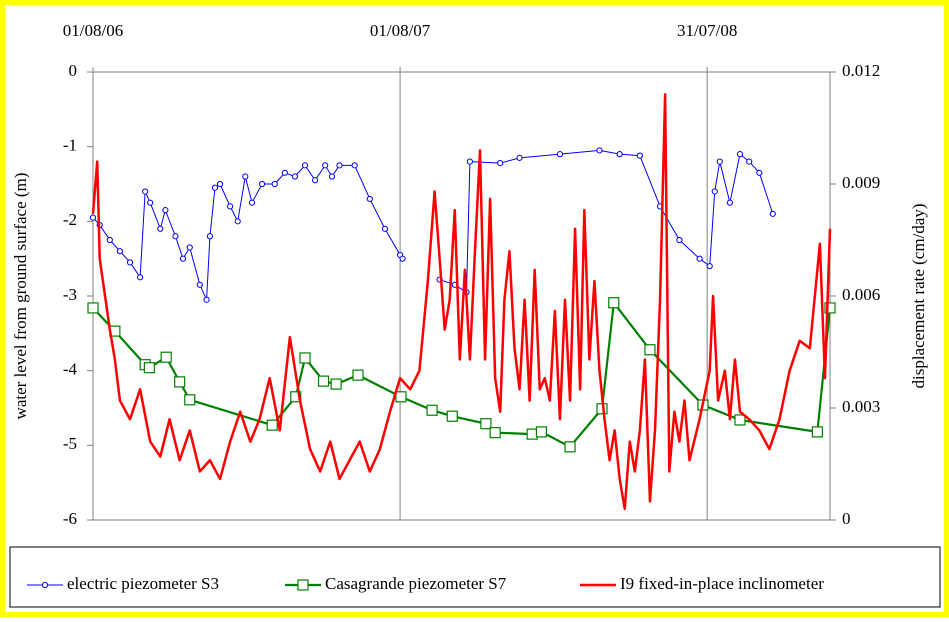 The image size is (949, 622). Describe the element at coordinates (70, 518) in the screenshot. I see `y-tick-label: -6` at that location.